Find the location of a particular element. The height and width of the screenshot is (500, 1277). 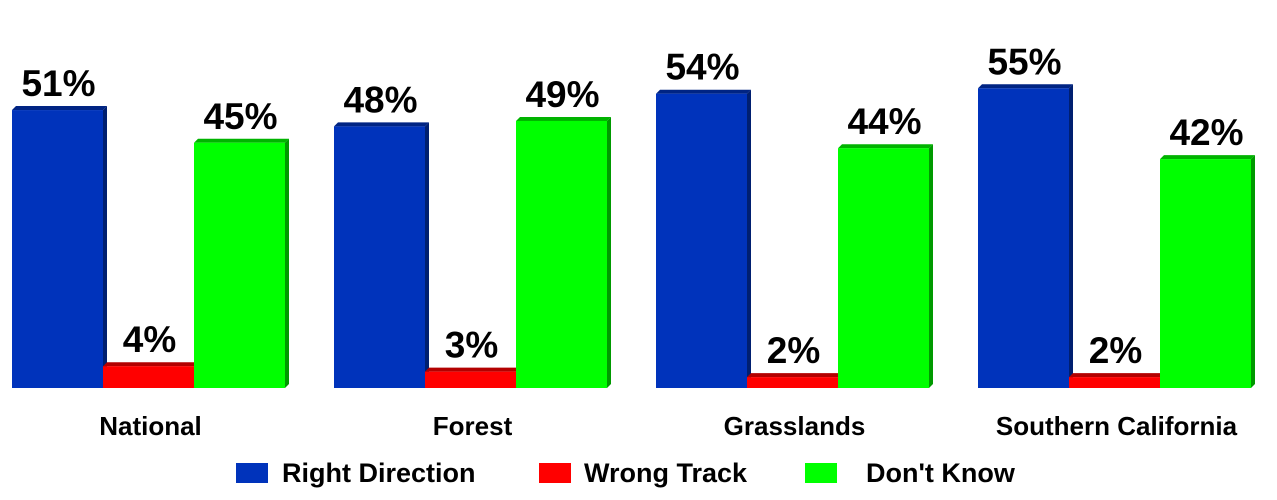

bar-right-direction-forest is located at coordinates (379, 257).